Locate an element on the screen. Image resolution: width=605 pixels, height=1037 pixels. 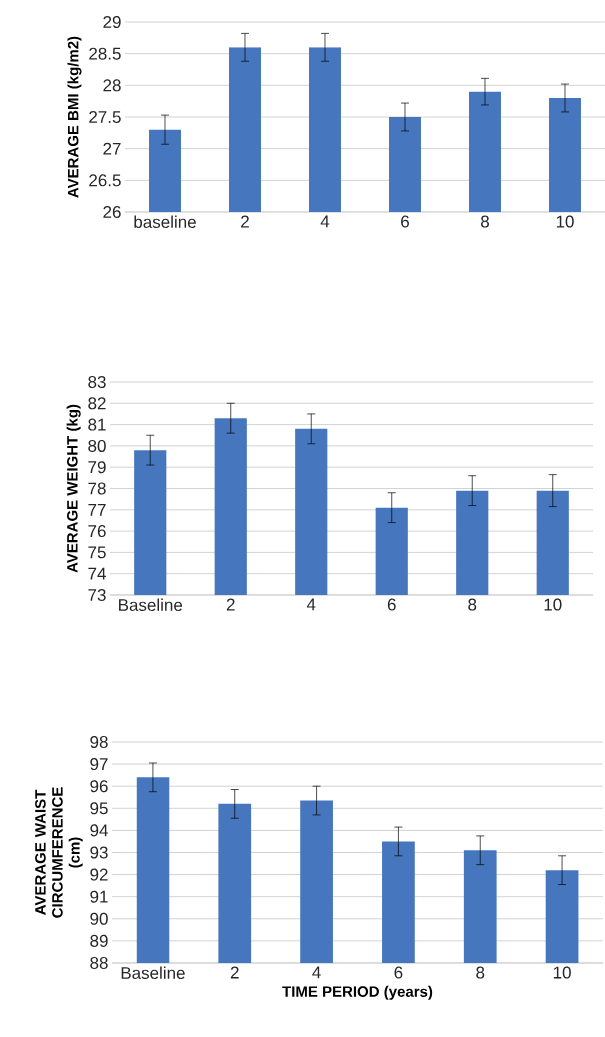
y-tick-label: 73 is located at coordinates (97, 595).